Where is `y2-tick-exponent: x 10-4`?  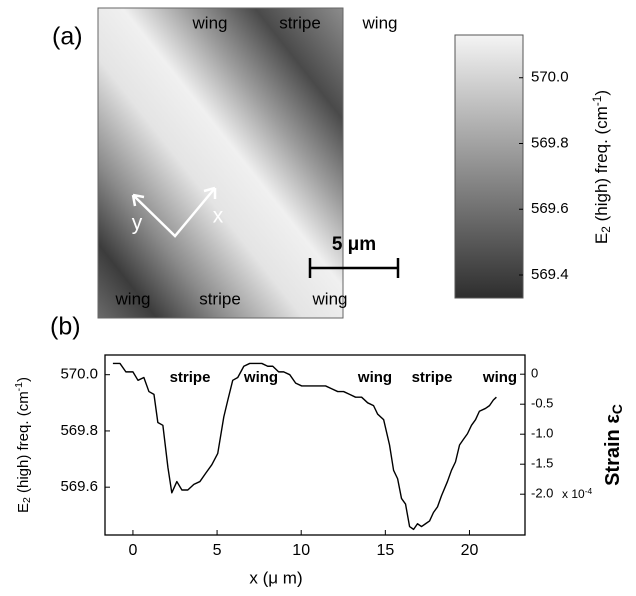
y2-tick-exponent: x 10-4 is located at coordinates (577, 494).